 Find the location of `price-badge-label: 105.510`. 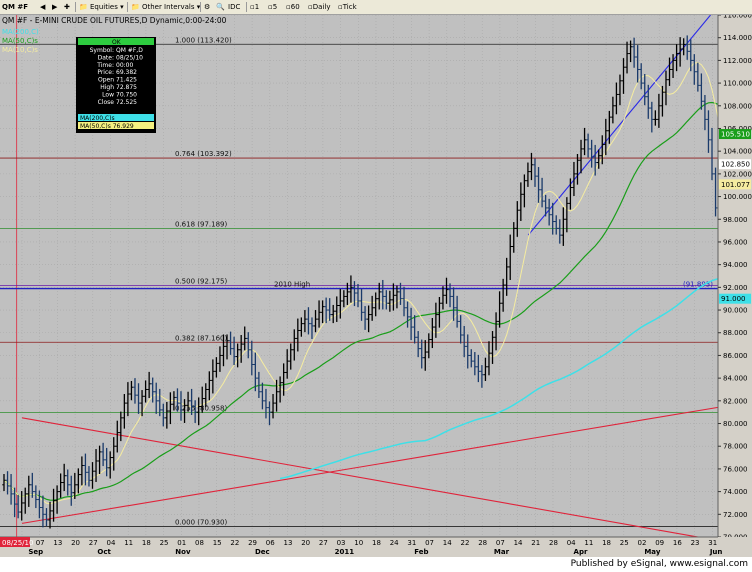

price-badge-label: 105.510 is located at coordinates (735, 135).